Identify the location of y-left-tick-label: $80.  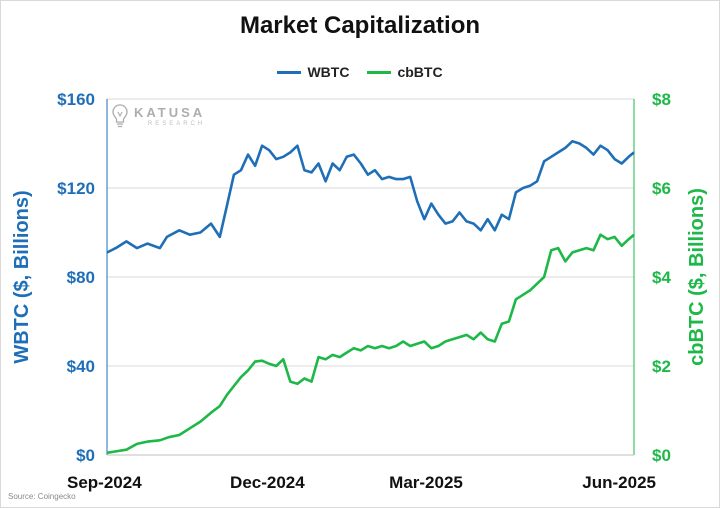
(81, 277).